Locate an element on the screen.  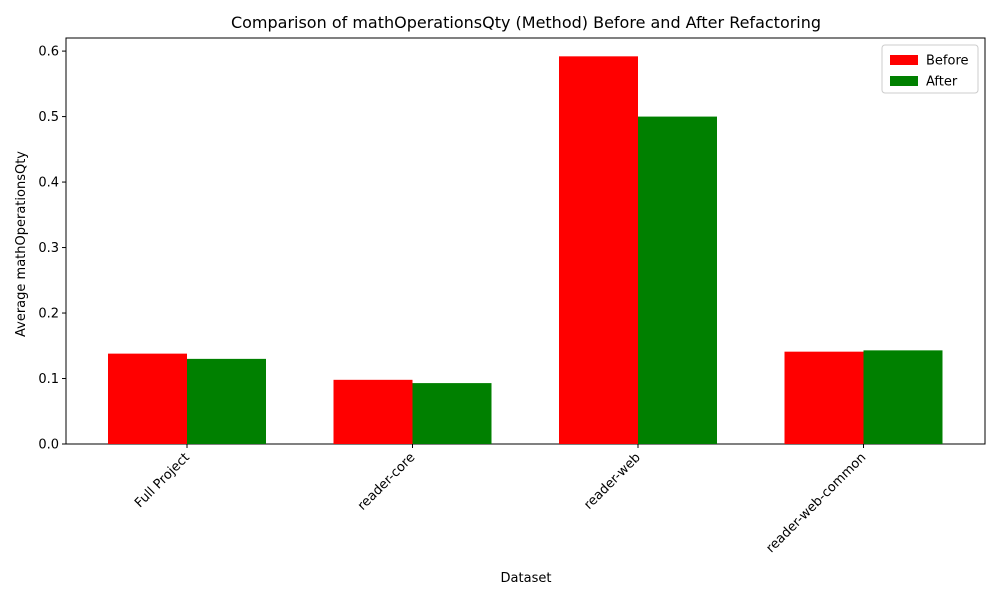
y-tick-label: 0.4 is located at coordinates (48, 183).